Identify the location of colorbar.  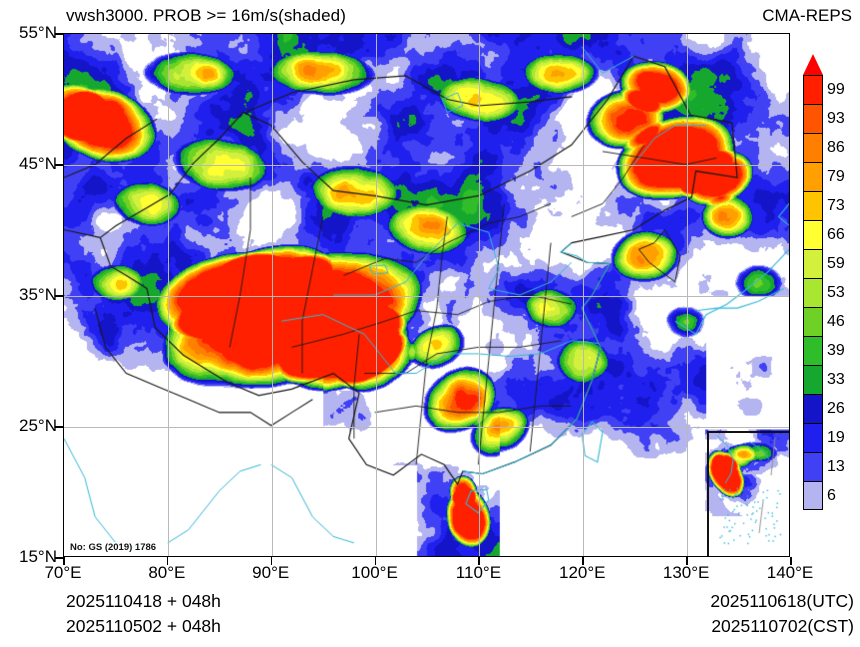
(813, 292).